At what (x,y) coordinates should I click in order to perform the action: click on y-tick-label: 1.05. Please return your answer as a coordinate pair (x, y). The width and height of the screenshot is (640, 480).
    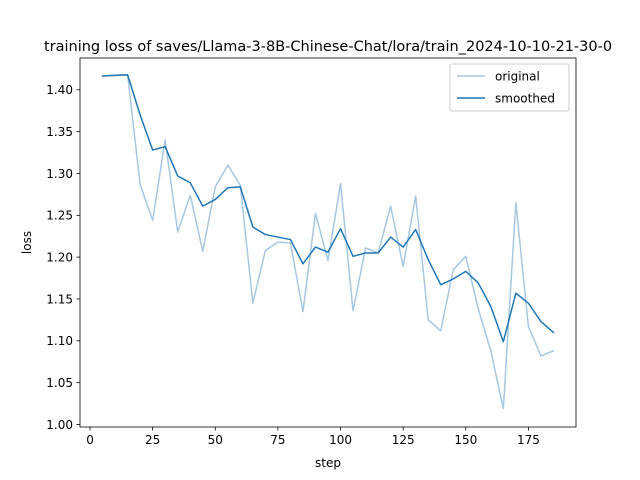
    Looking at the image, I should click on (59, 383).